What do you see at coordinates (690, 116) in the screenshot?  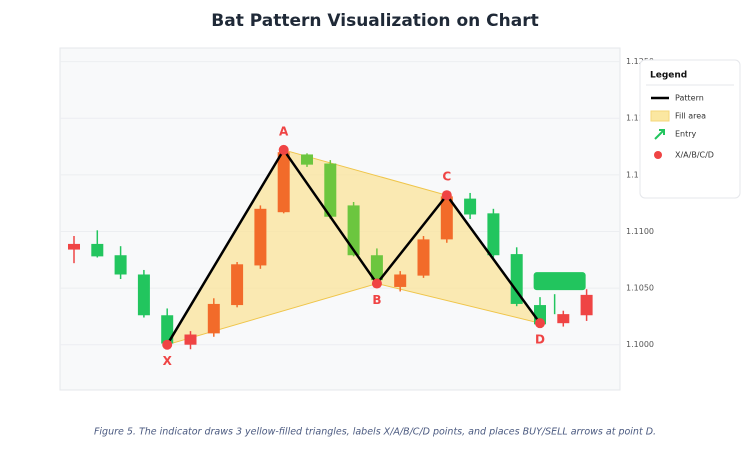 I see `legend-label: Fill area` at bounding box center [690, 116].